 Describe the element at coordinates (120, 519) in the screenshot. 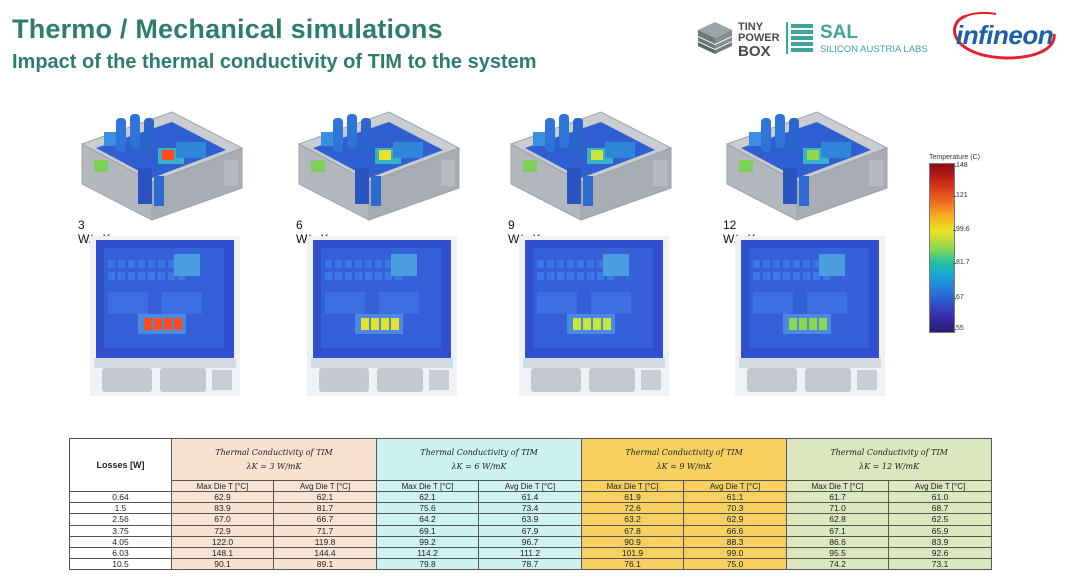

I see `losses-cell: 2.56` at that location.